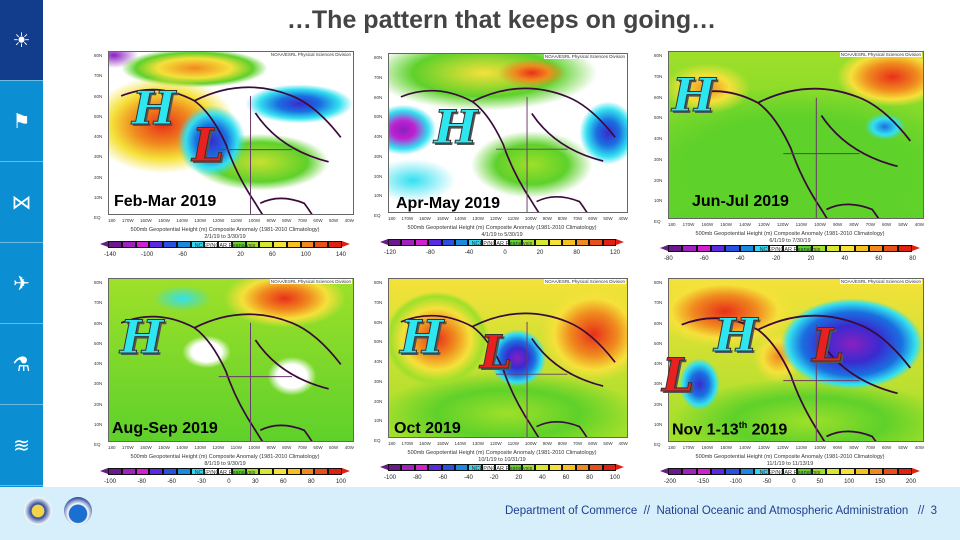  What do you see at coordinates (478, 218) in the screenshot?
I see `longitude-label: 130W` at bounding box center [478, 218].